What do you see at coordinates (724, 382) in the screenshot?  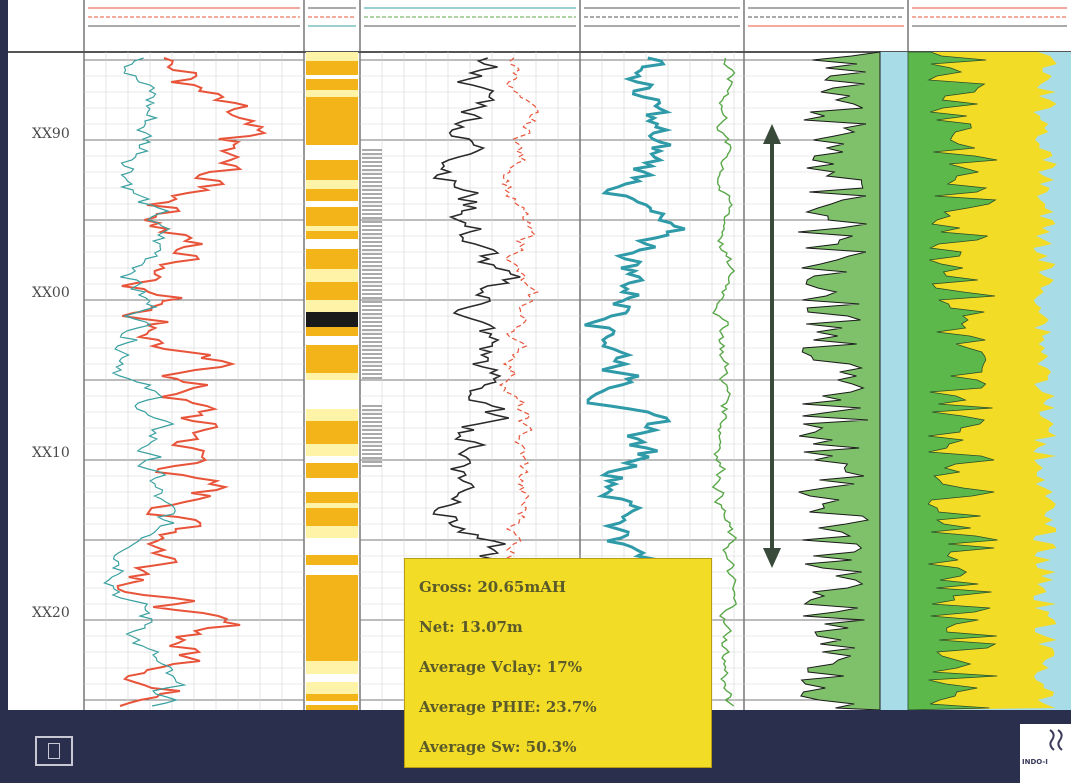 I see `resistivity-secondary-curve` at bounding box center [724, 382].